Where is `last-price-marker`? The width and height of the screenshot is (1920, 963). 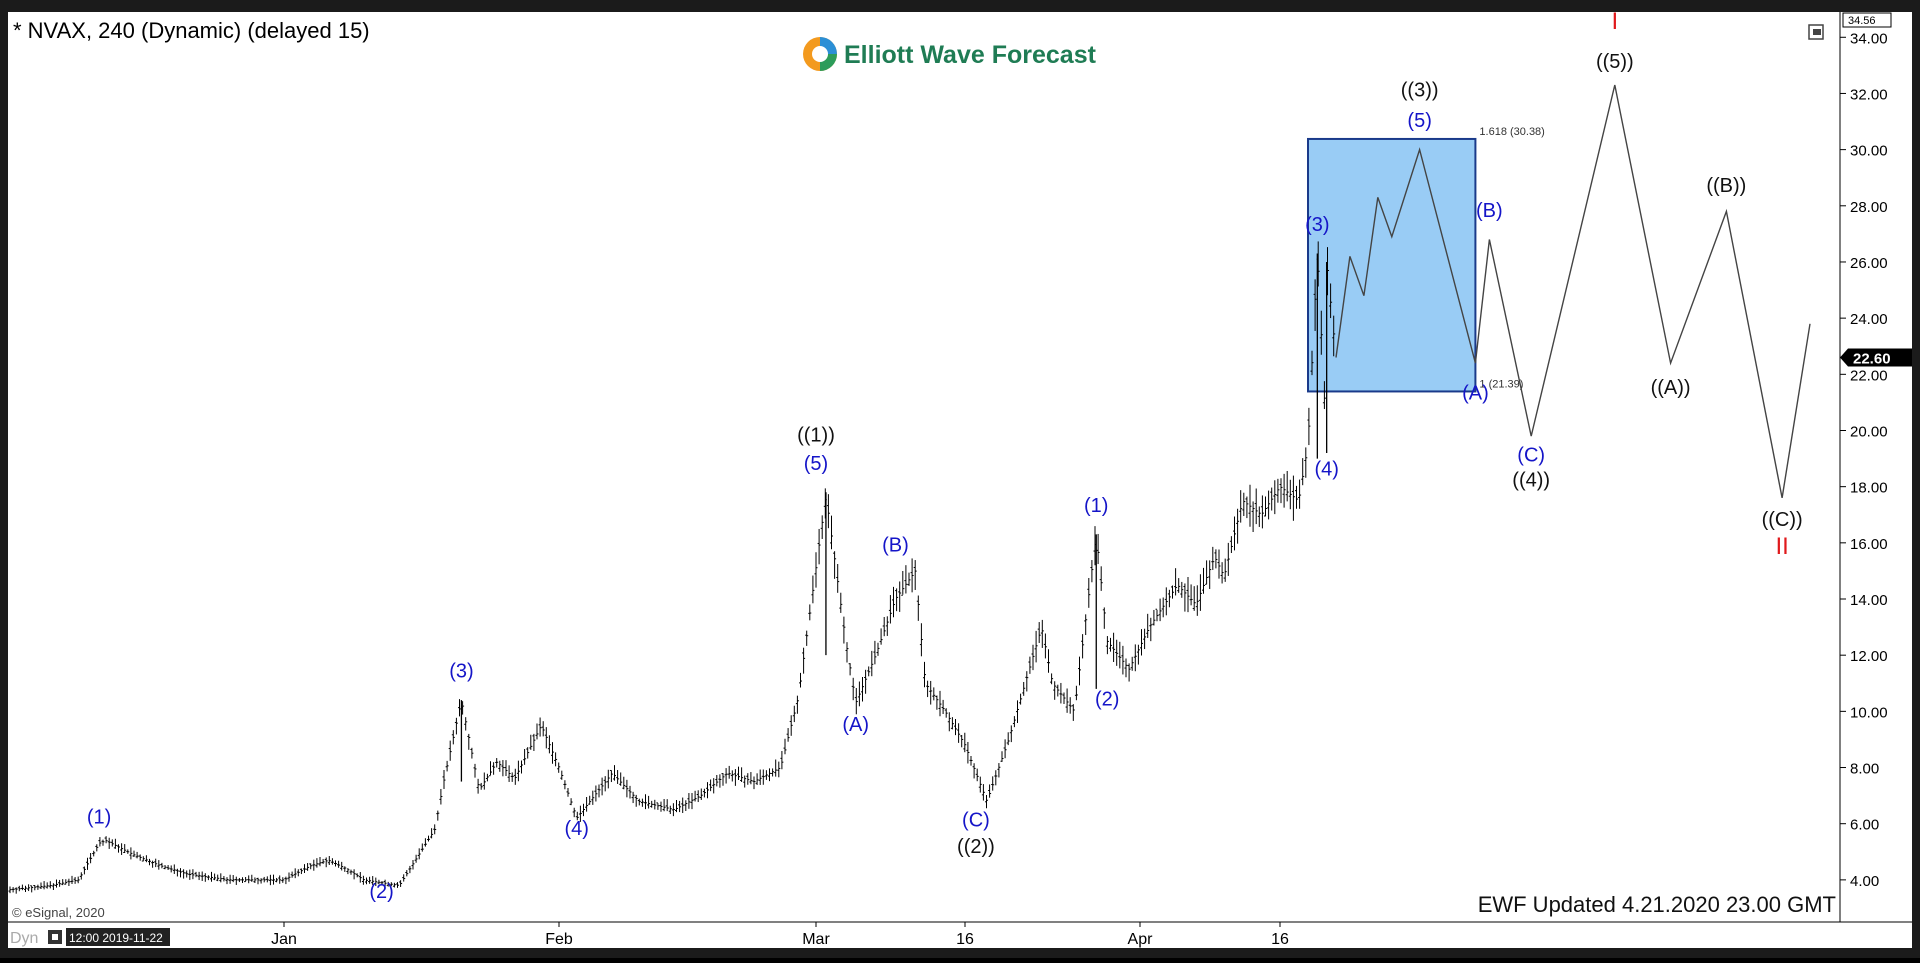
last-price-marker is located at coordinates (1876, 357).